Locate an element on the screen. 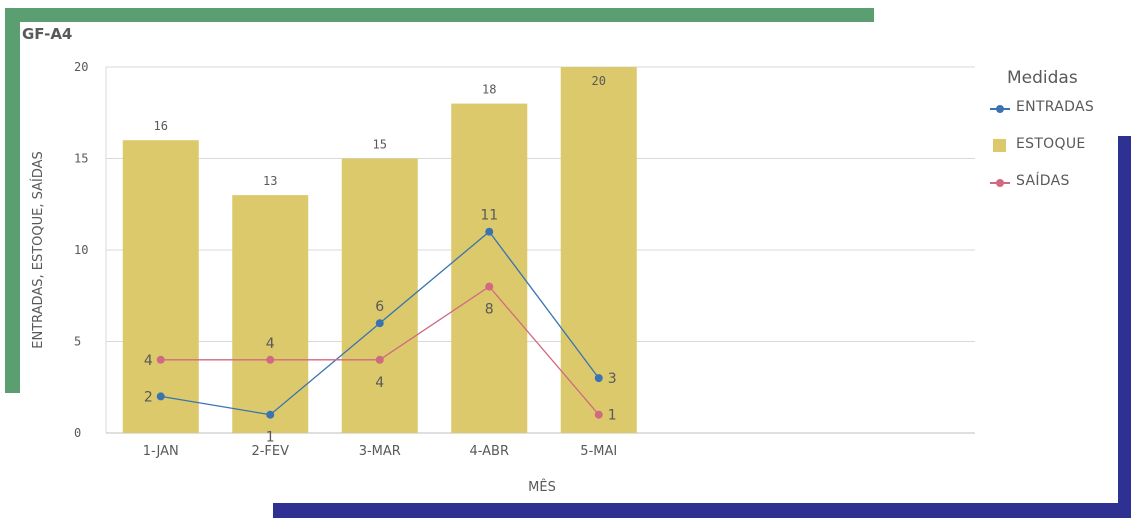  decor-navy-right-bar is located at coordinates (1124, 327).